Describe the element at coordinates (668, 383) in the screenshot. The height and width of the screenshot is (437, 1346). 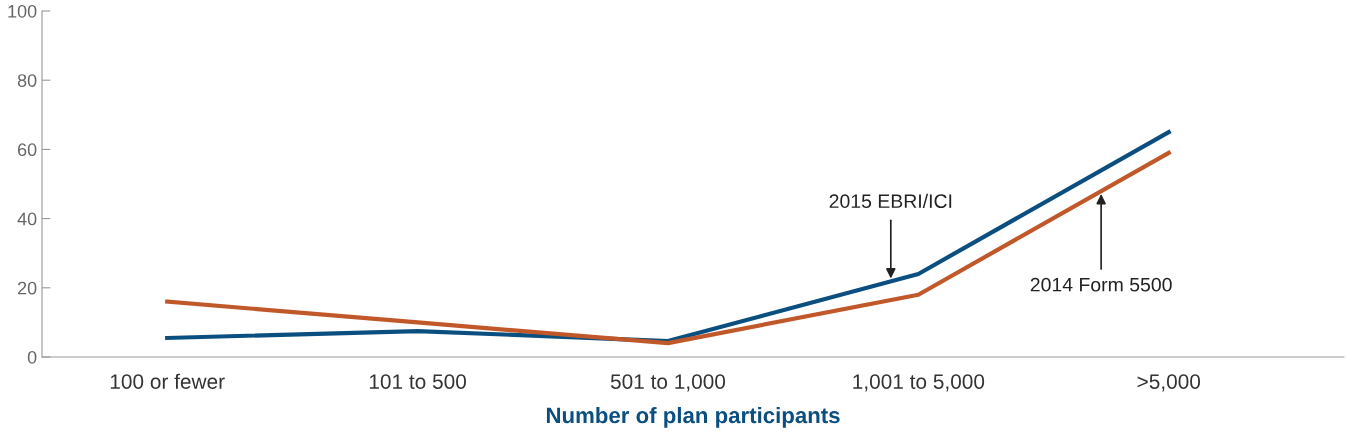
I see `x-tick-label: 501 to 1,000` at that location.